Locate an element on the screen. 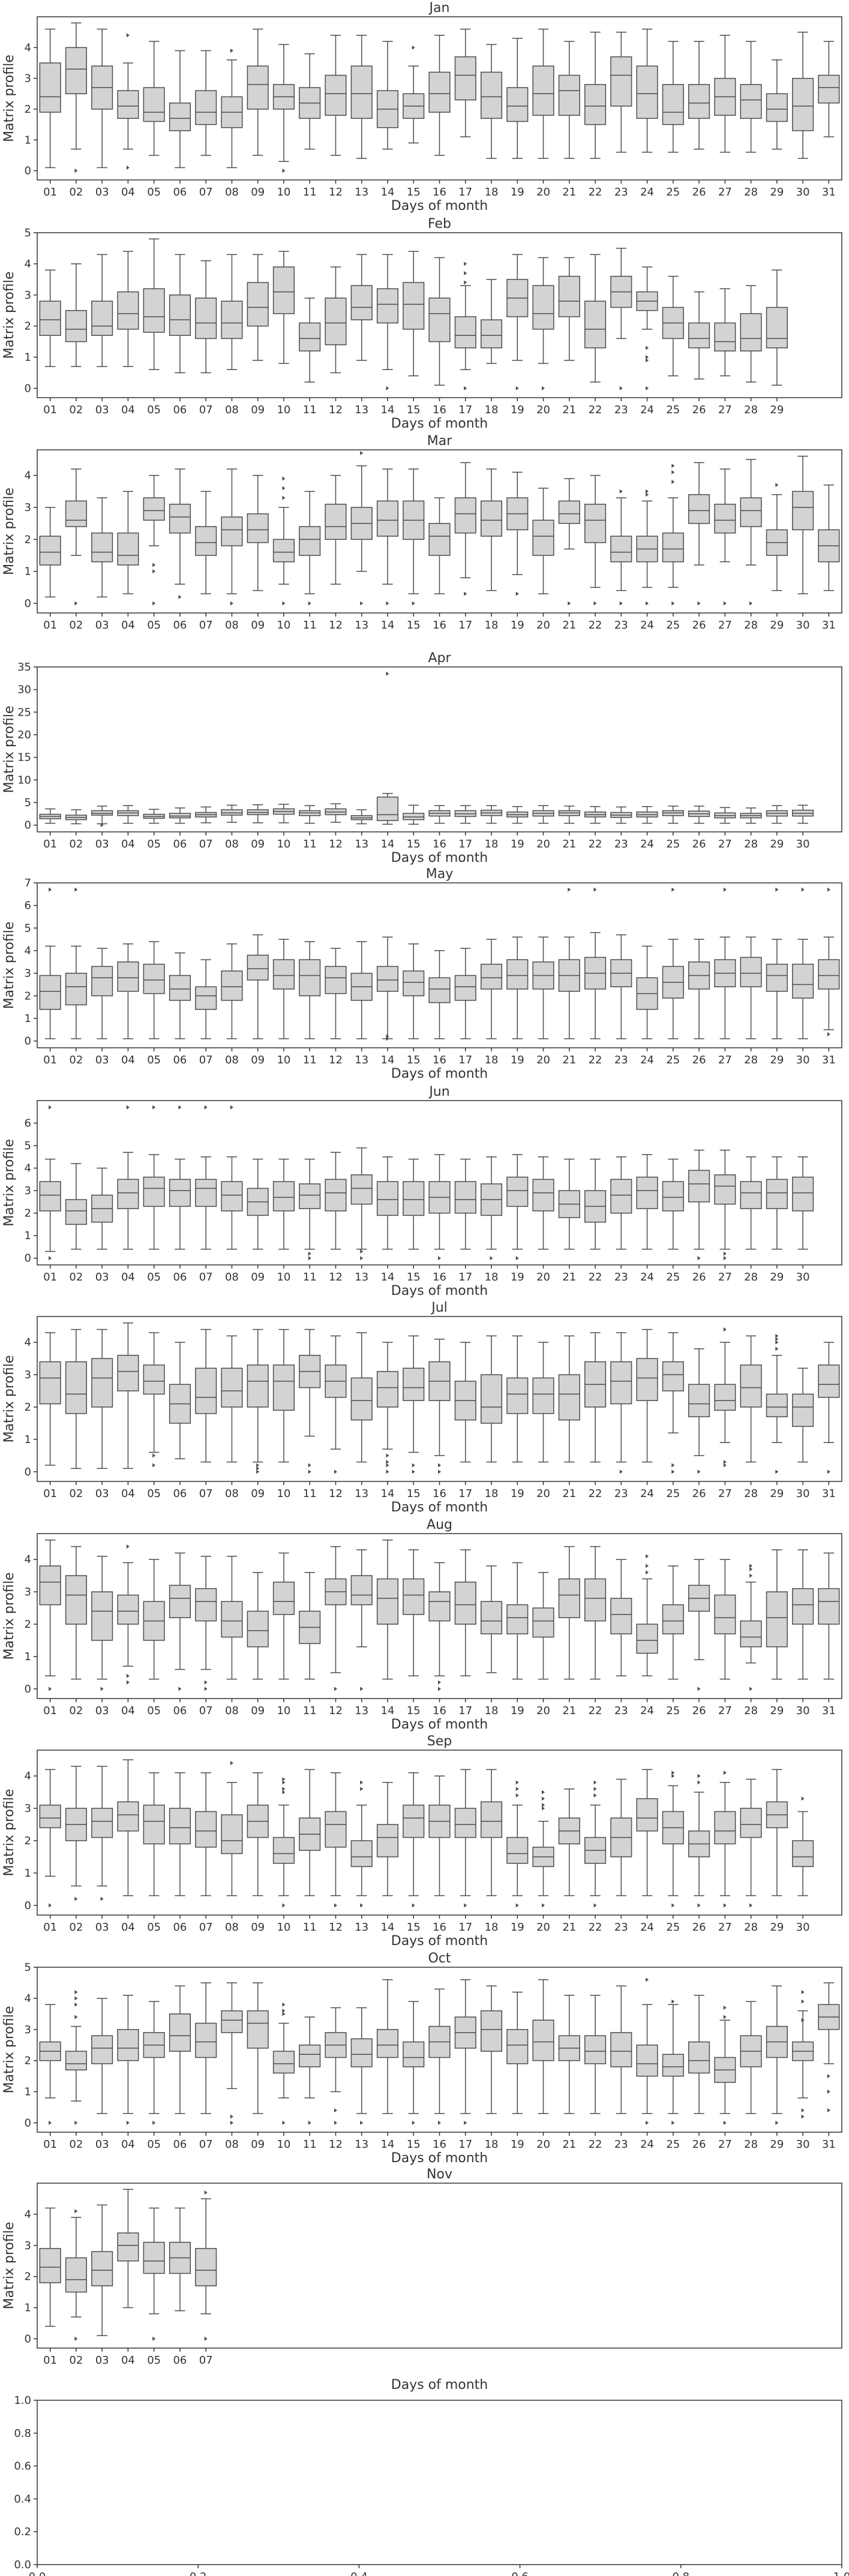 This screenshot has width=849, height=2576. x-tick-label: 18 is located at coordinates (492, 1060).